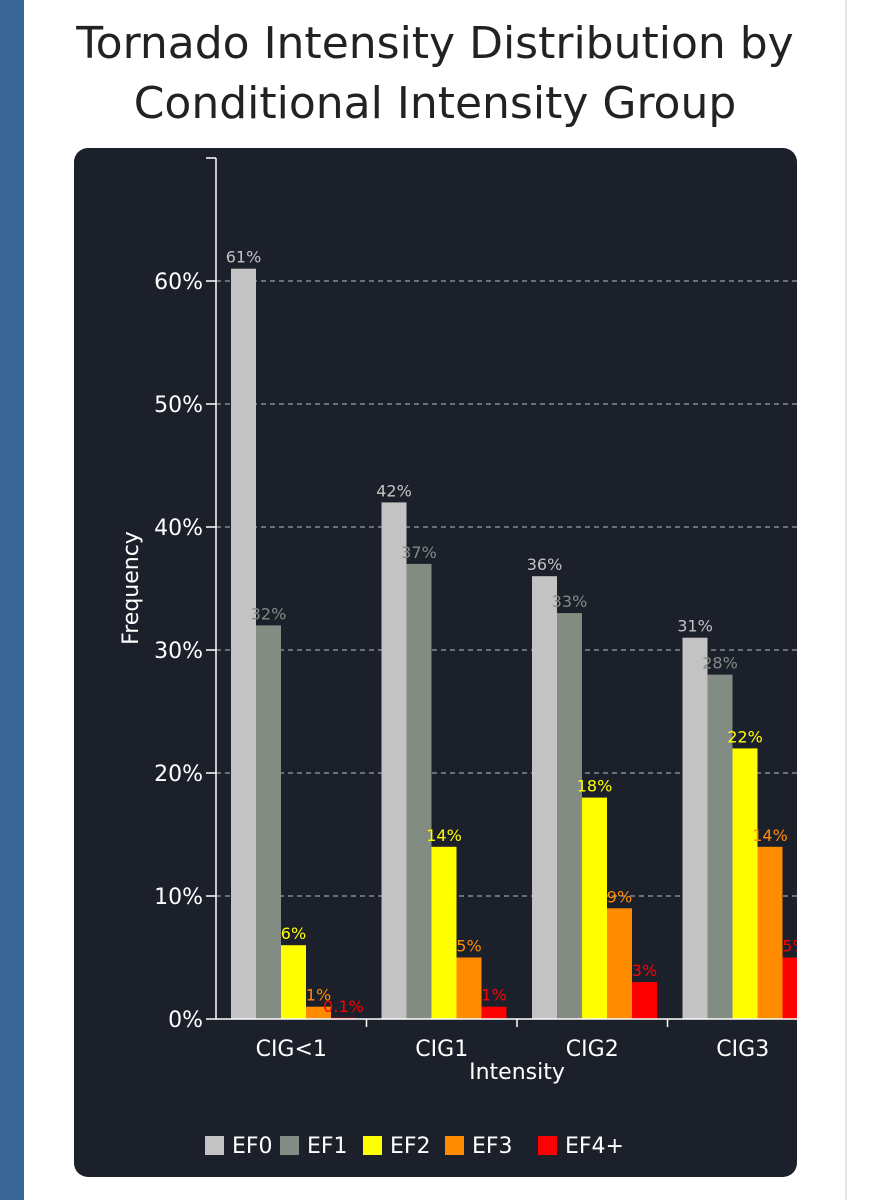 The height and width of the screenshot is (1200, 871). What do you see at coordinates (745, 736) in the screenshot?
I see `data-label-ef2-cig3: 22%` at bounding box center [745, 736].